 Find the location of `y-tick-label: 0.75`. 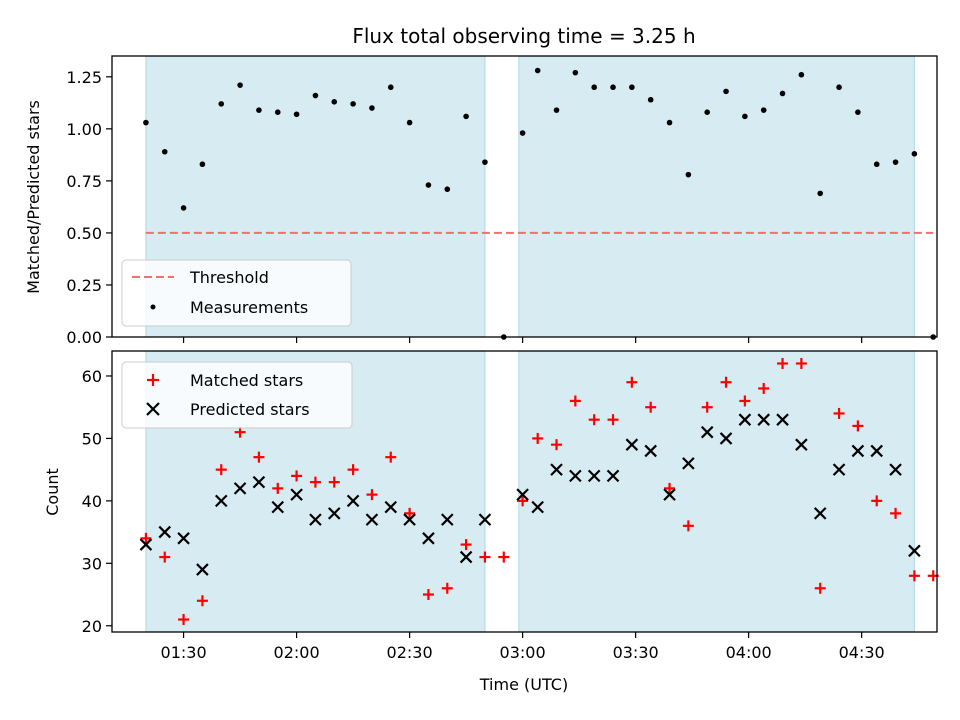

y-tick-label: 0.75 is located at coordinates (84, 181).